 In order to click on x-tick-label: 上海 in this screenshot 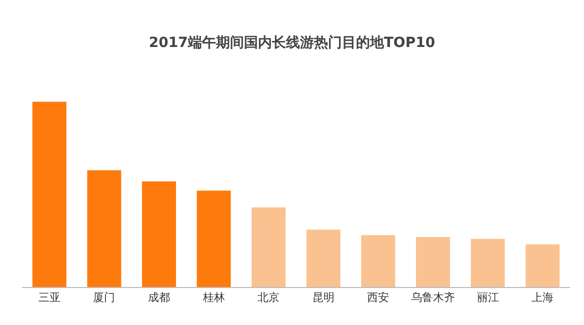, I will do `click(543, 297)`.